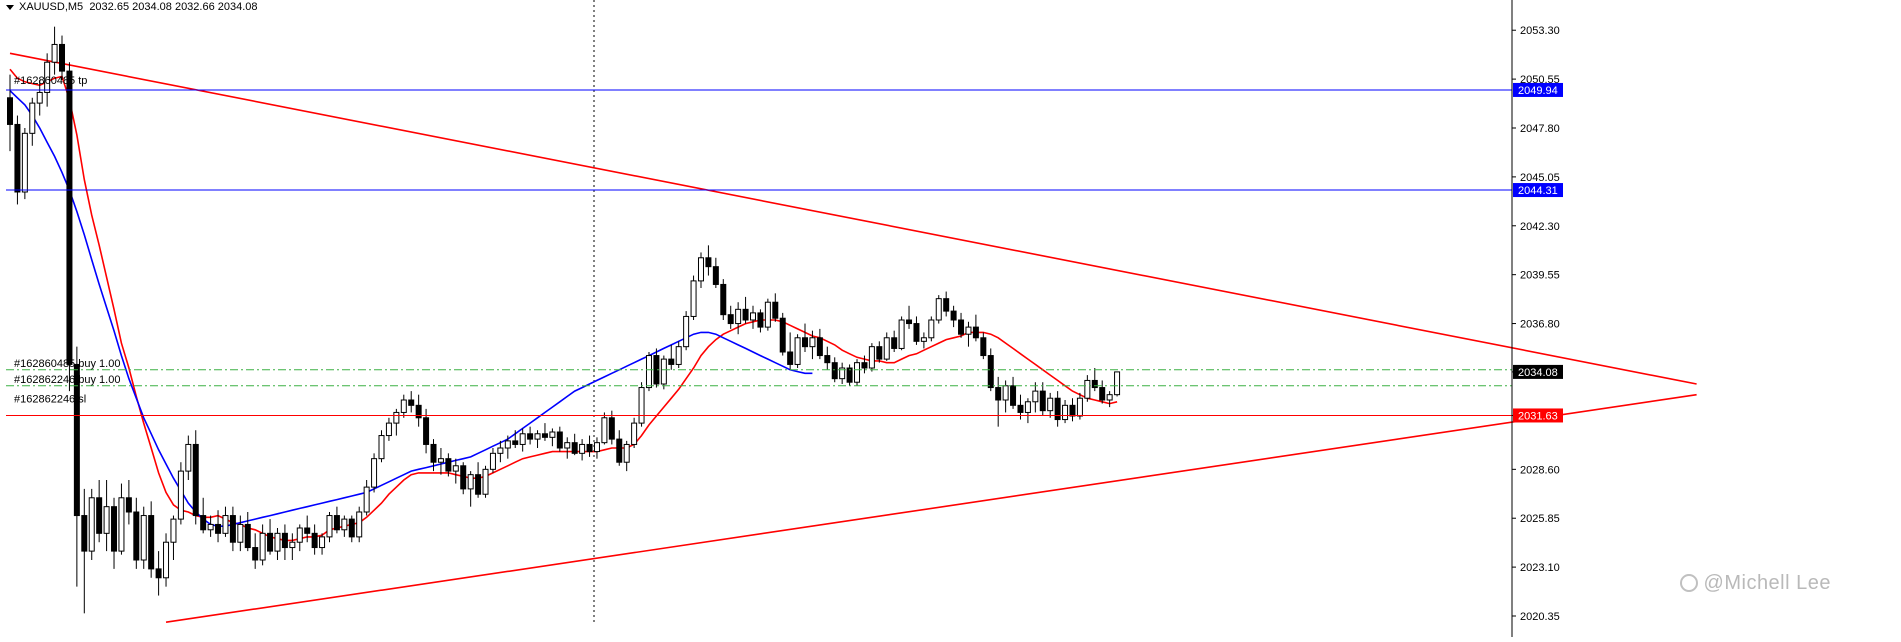  What do you see at coordinates (1538, 371) in the screenshot?
I see `price-label-box` at bounding box center [1538, 371].